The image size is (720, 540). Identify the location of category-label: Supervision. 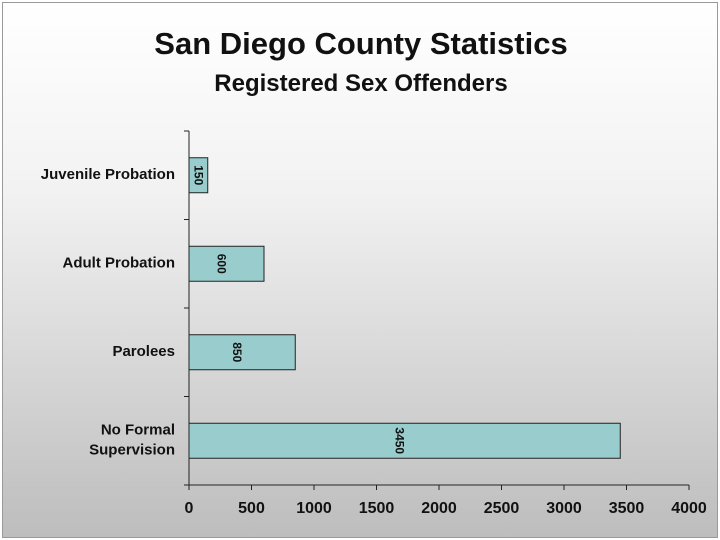
(132, 450).